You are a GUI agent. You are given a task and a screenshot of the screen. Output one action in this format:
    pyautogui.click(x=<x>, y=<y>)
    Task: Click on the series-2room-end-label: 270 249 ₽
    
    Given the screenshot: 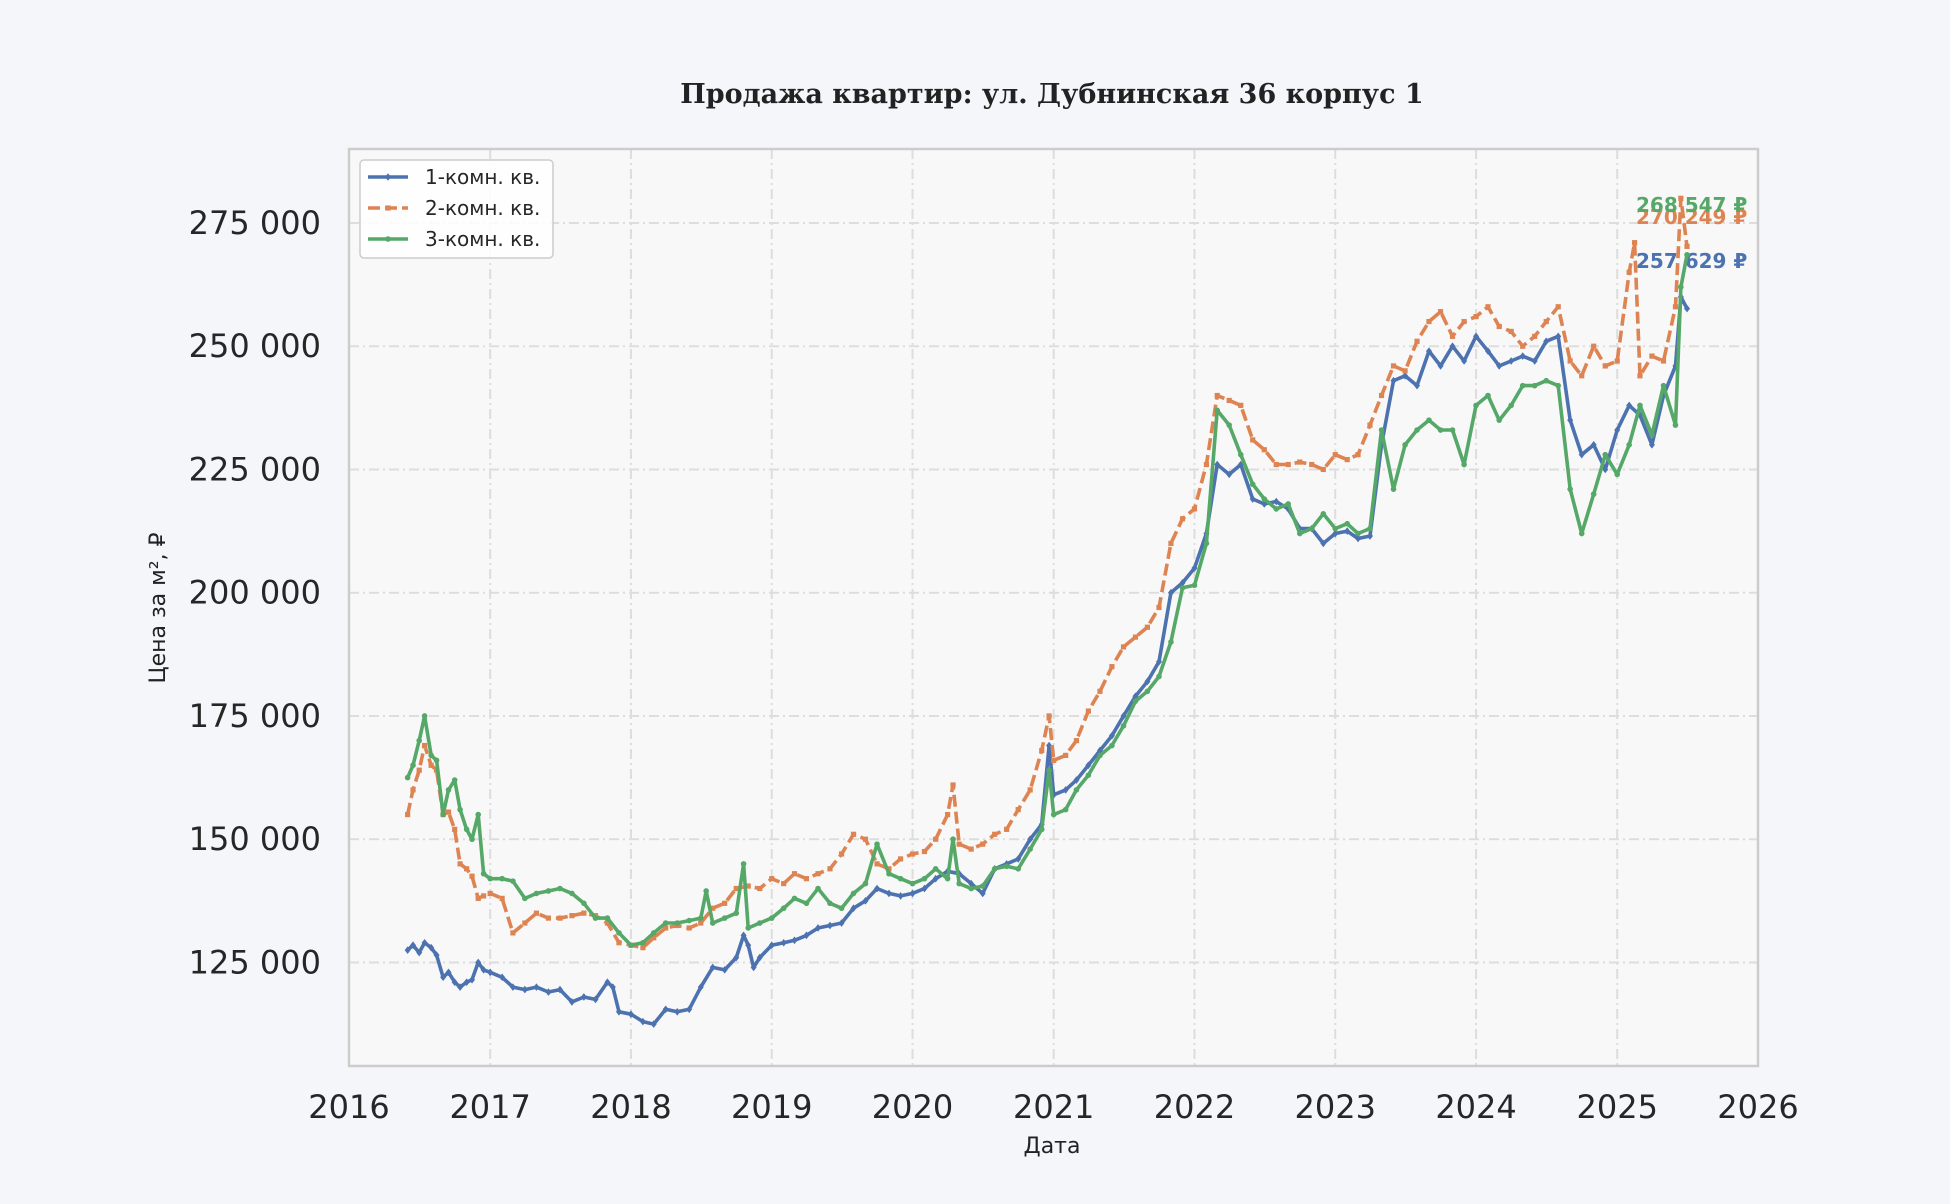 What is the action you would take?
    pyautogui.click(x=1691, y=217)
    